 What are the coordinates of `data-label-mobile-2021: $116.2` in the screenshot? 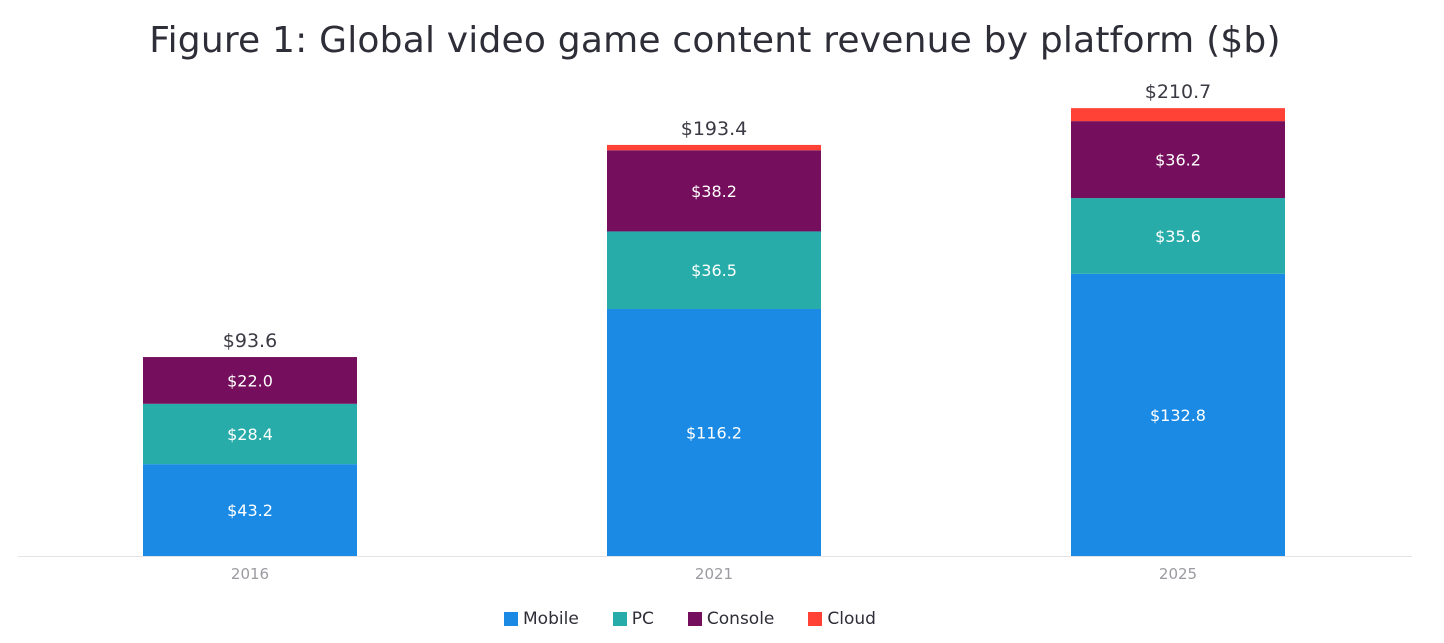 It's located at (714, 433).